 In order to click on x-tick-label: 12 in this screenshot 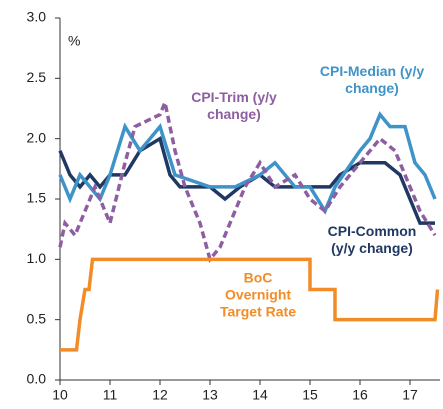, I will do `click(160, 395)`.